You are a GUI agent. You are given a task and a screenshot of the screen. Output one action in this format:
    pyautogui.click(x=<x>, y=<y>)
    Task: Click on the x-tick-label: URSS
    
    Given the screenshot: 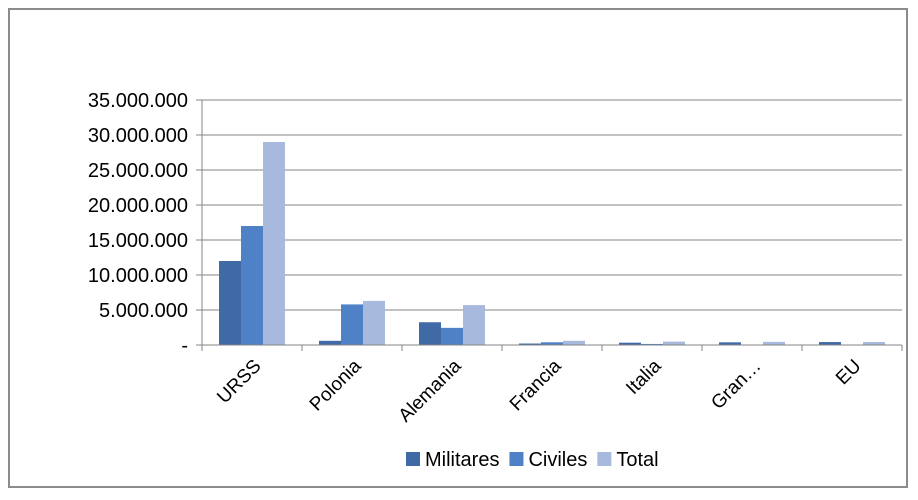 What is the action you would take?
    pyautogui.click(x=239, y=382)
    